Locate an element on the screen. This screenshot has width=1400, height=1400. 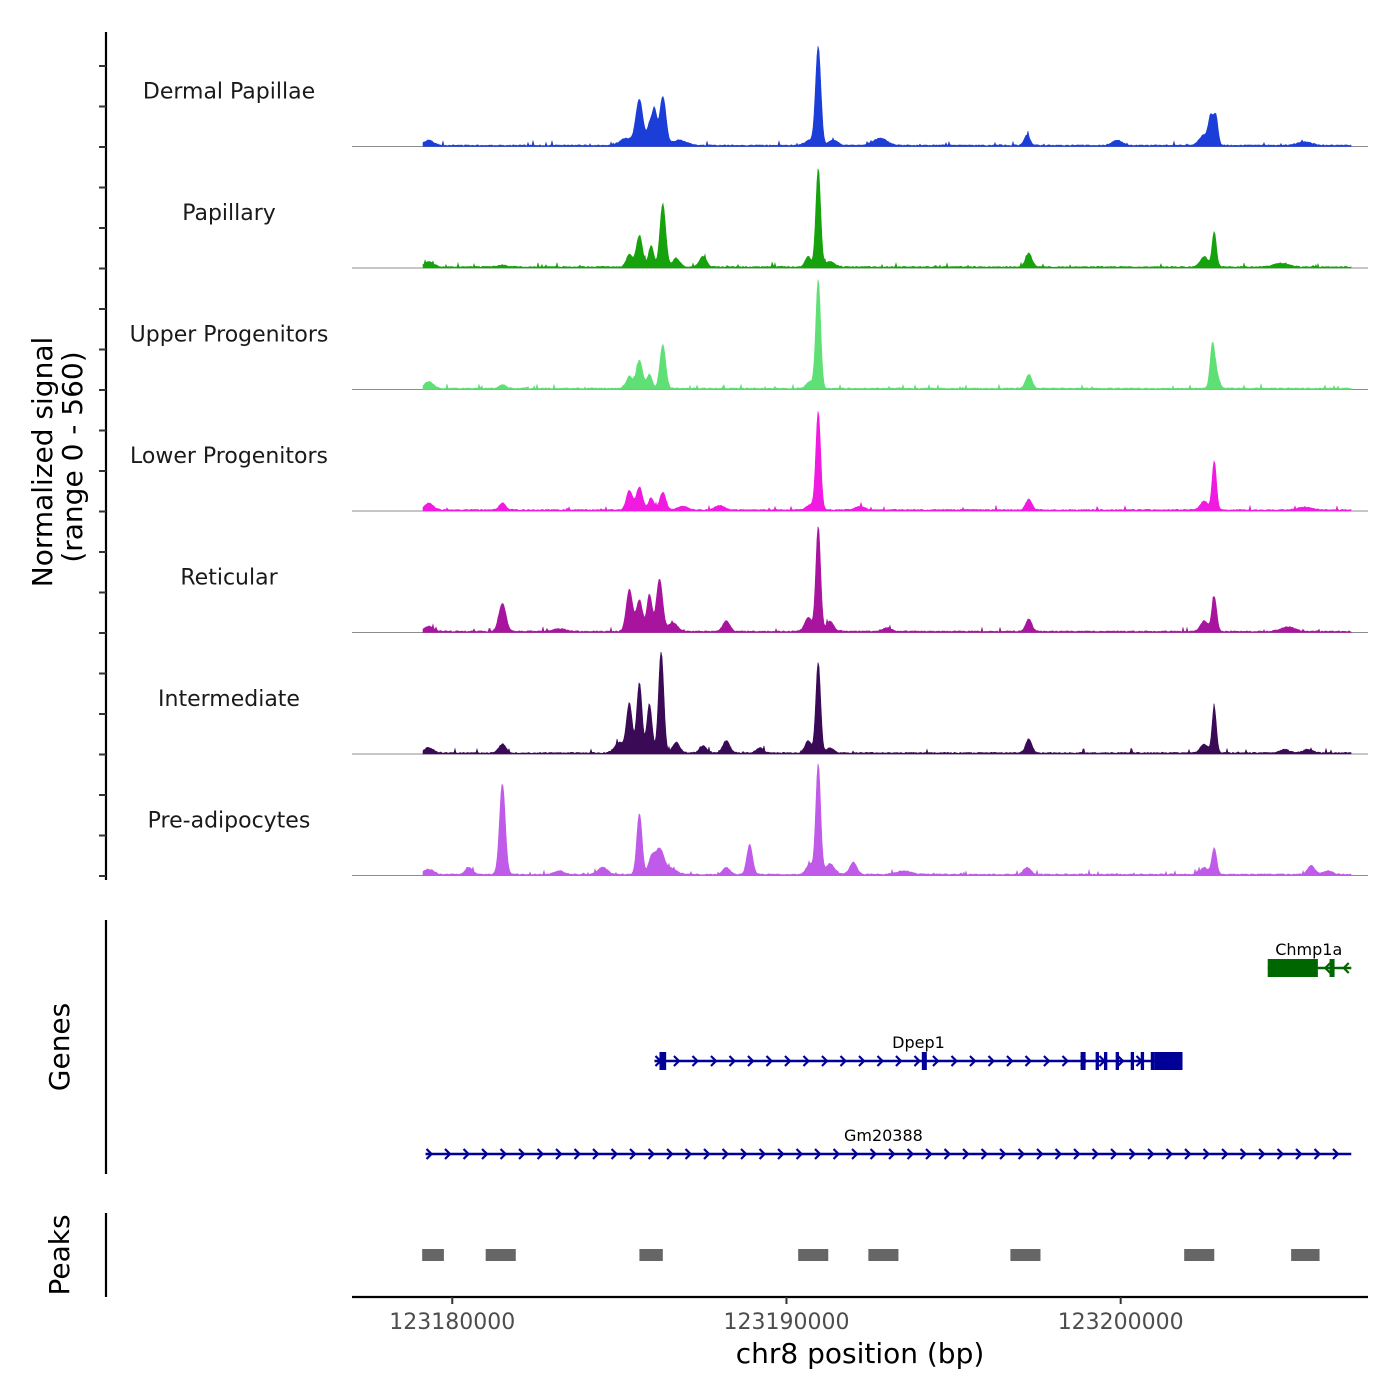
gene-label: Dpep1 is located at coordinates (918, 1042).